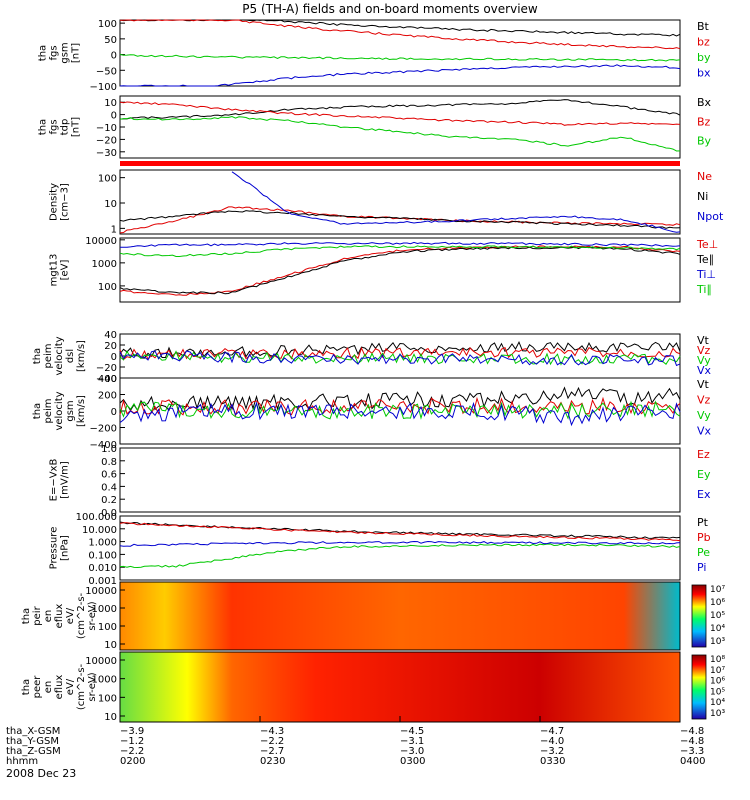 The height and width of the screenshot is (800, 750). I want to click on series-line-bx, so click(400, 109).